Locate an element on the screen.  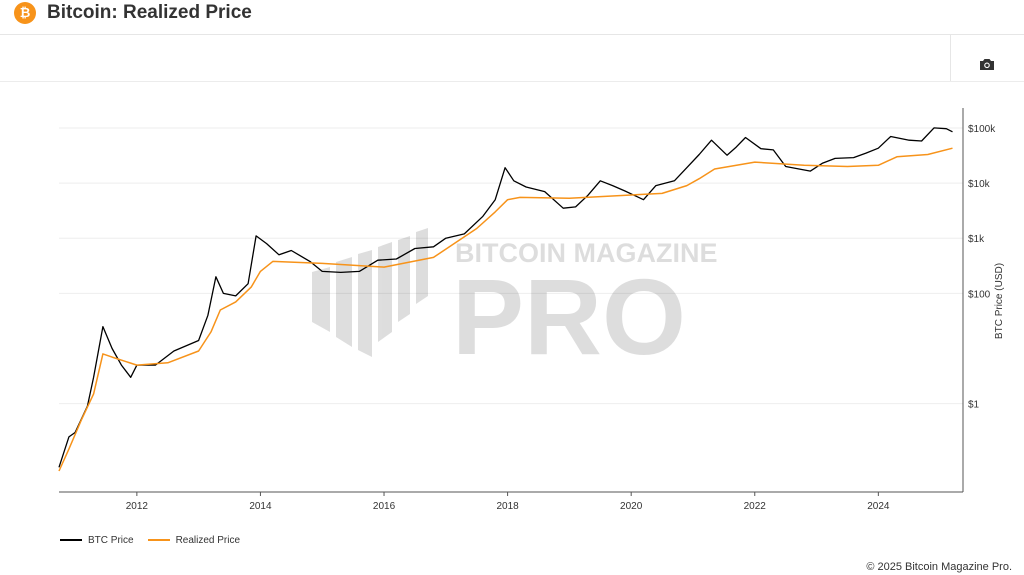
page-title: Bitcoin: Realized Price is located at coordinates (149, 12).